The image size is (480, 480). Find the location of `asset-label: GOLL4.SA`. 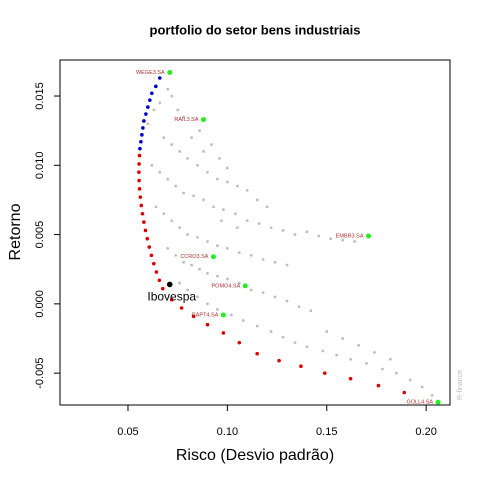

asset-label: GOLL4.SA is located at coordinates (419, 403).